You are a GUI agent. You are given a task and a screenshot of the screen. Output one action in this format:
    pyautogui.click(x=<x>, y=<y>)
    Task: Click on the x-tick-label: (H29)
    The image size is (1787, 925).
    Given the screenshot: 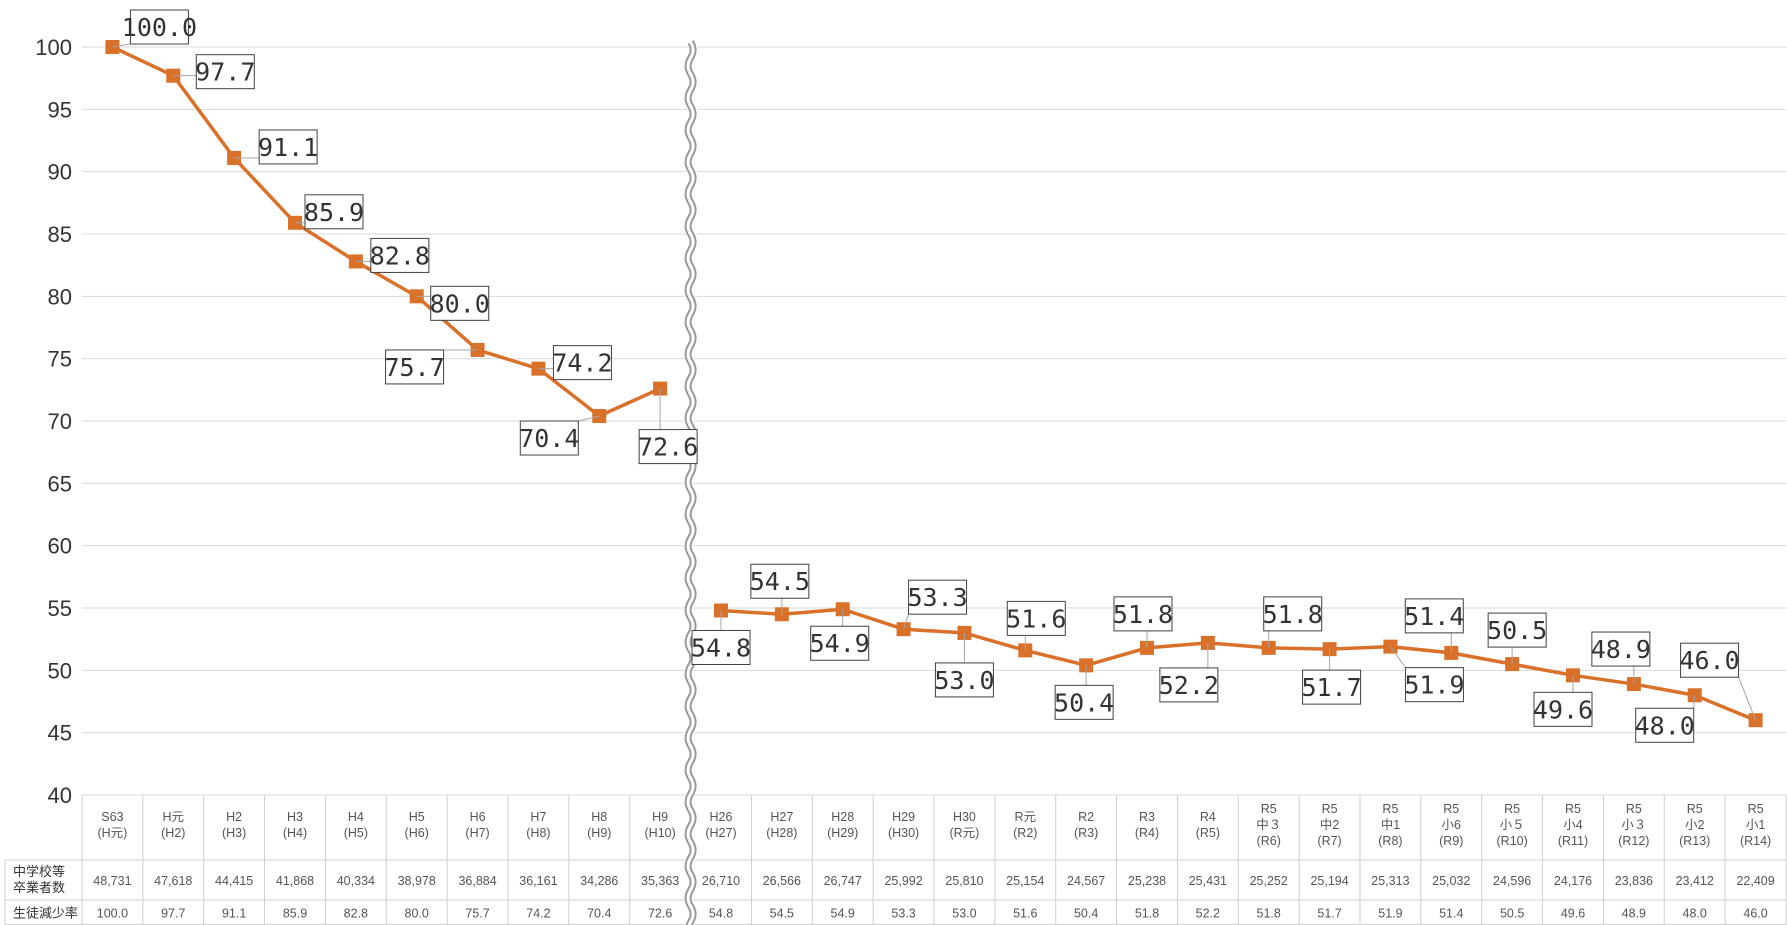 What is the action you would take?
    pyautogui.click(x=842, y=833)
    